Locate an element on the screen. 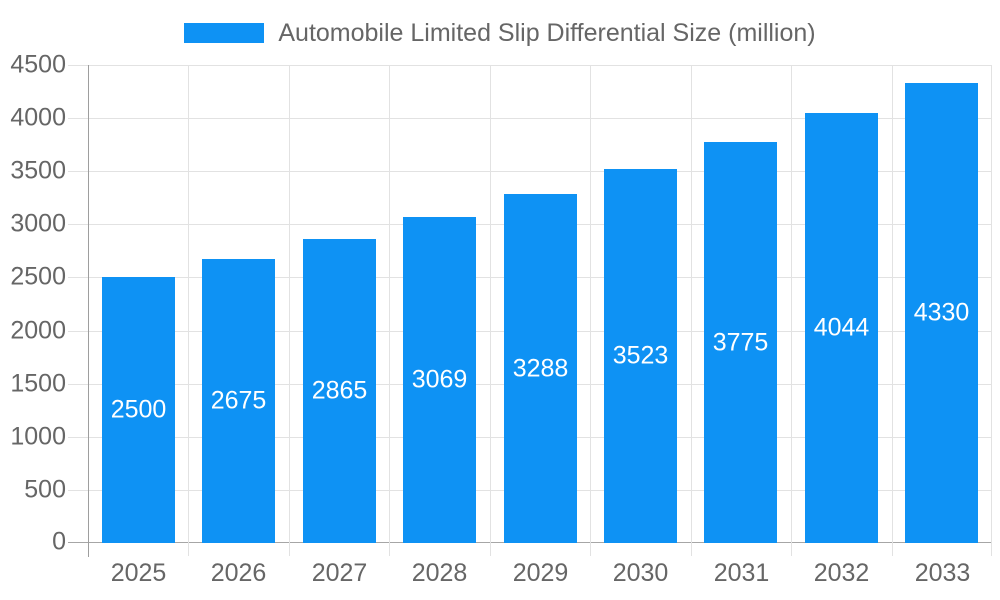 This screenshot has height=600, width=1000. bar-value-label: 4044 is located at coordinates (841, 327).